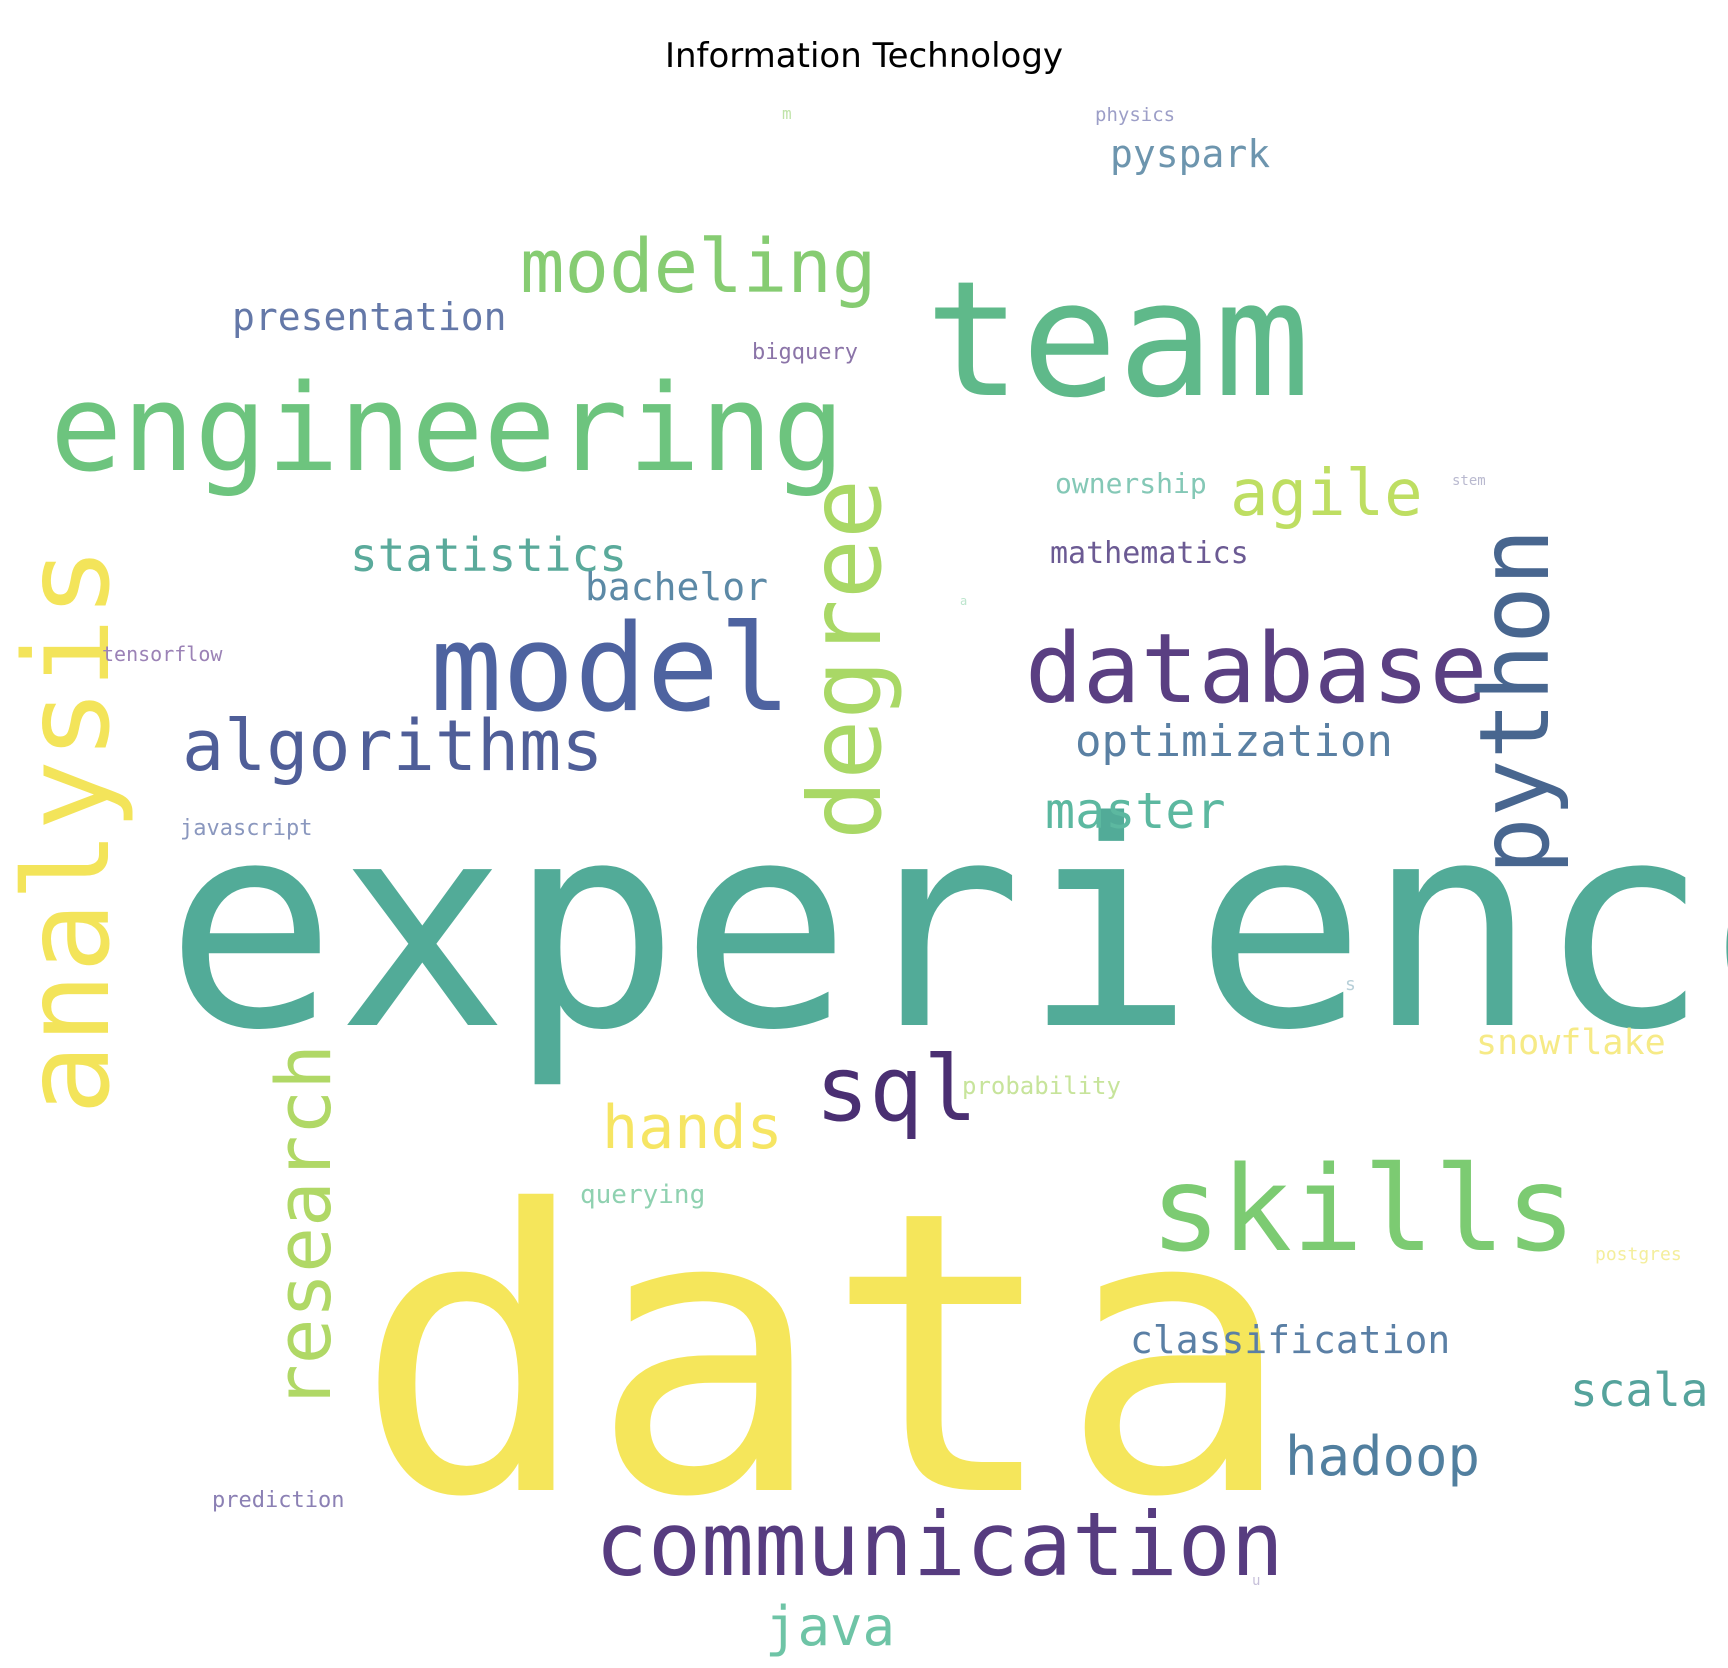  I want to click on word-team: team, so click(1117, 339).